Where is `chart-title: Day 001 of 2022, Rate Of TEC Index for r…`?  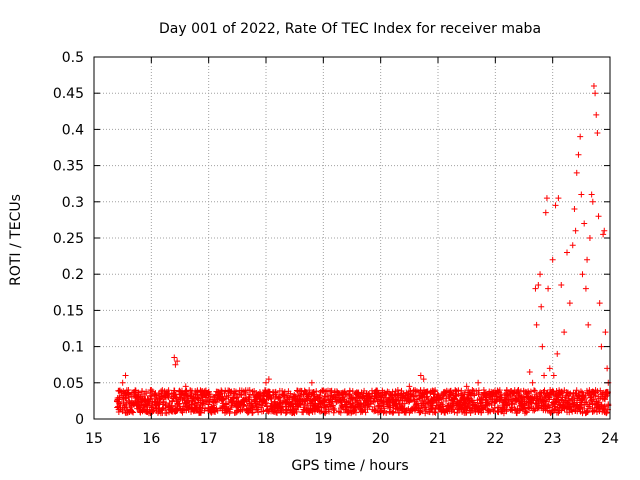
chart-title: Day 001 of 2022, Rate Of TEC Index for r… is located at coordinates (350, 29).